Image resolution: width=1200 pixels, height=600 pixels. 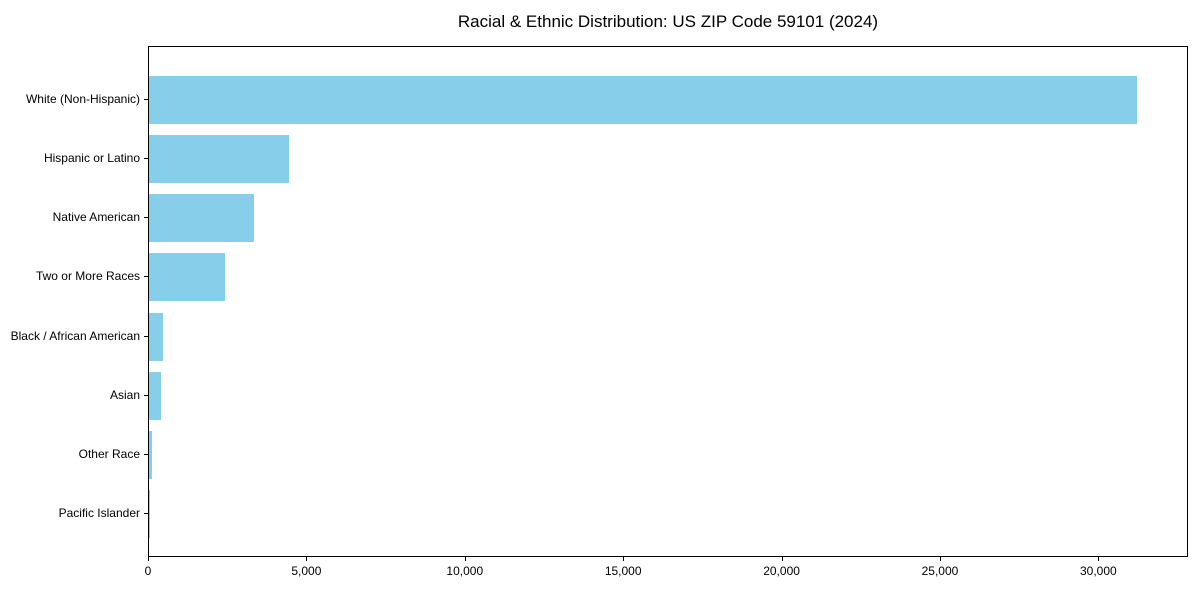 I want to click on y-tick-label-0: White (Non-Hispanic), so click(x=82, y=99).